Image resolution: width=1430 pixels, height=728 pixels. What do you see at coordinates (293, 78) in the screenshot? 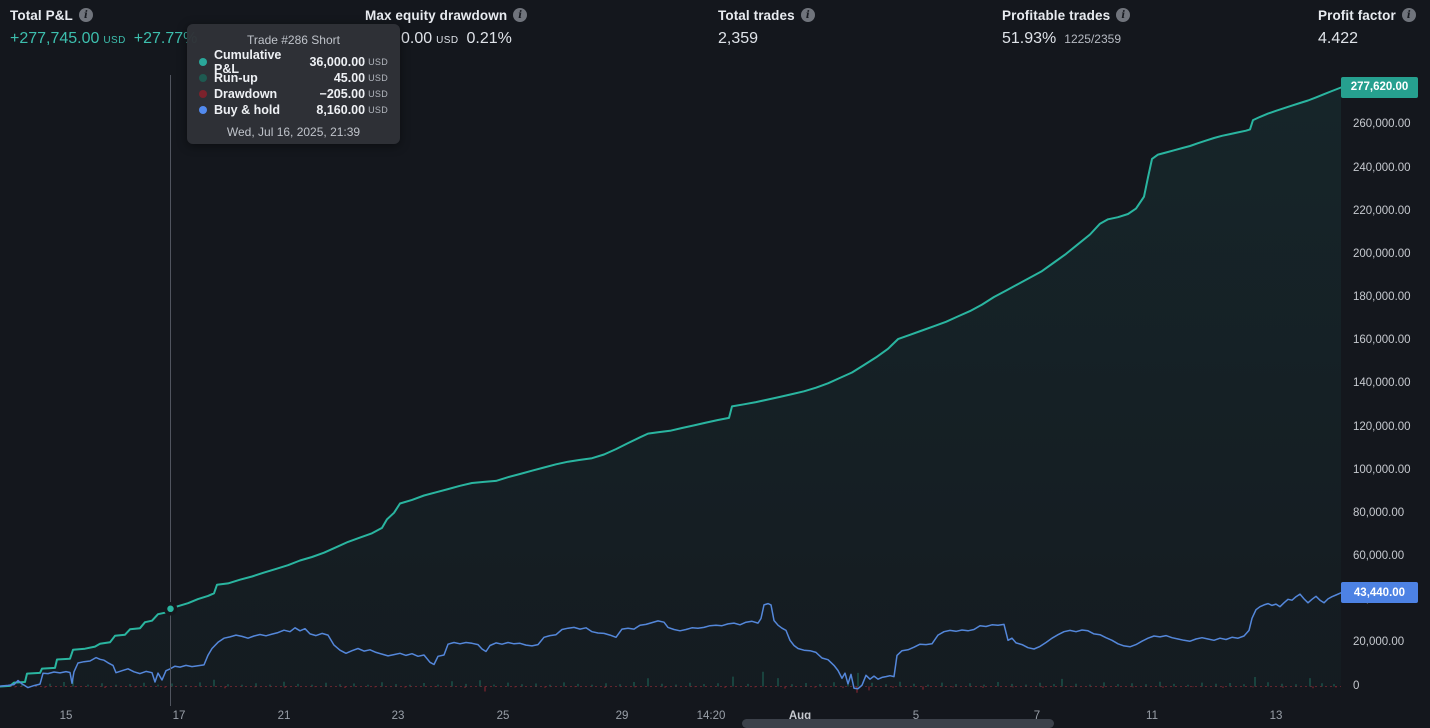
I see `tooltip-row-runup: Run-up 45.00 USD` at bounding box center [293, 78].